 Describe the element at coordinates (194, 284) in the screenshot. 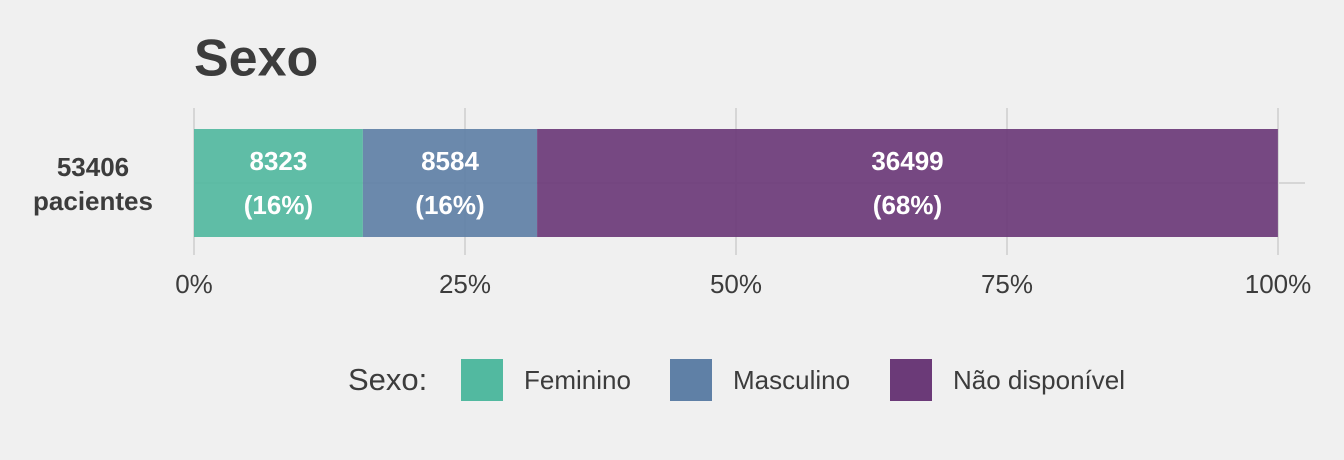

I see `x-tick-label: 0%` at that location.